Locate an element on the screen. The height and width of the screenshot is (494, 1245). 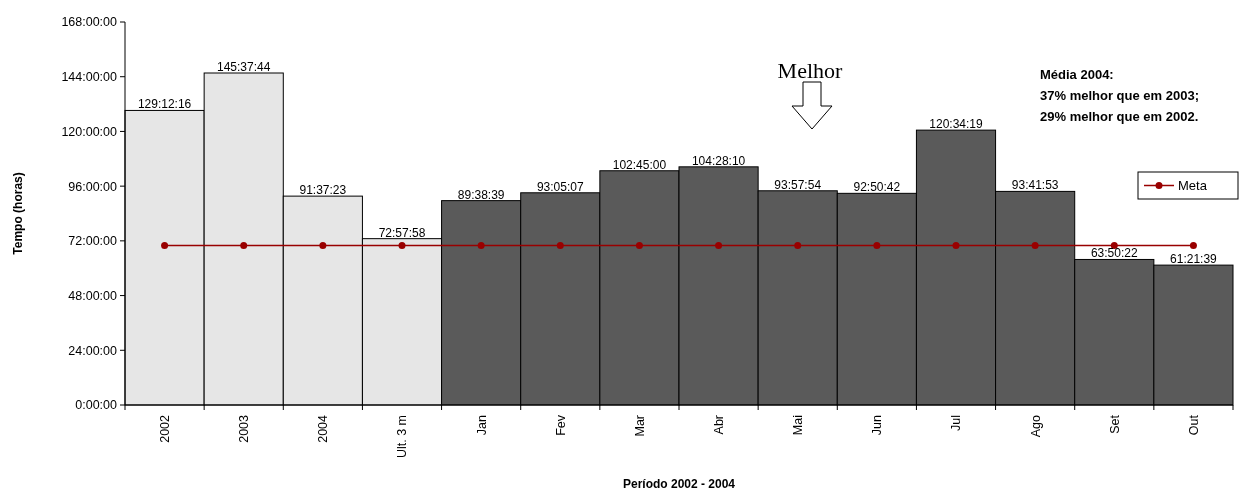
x-tick-label: 2004 is located at coordinates (323, 428).